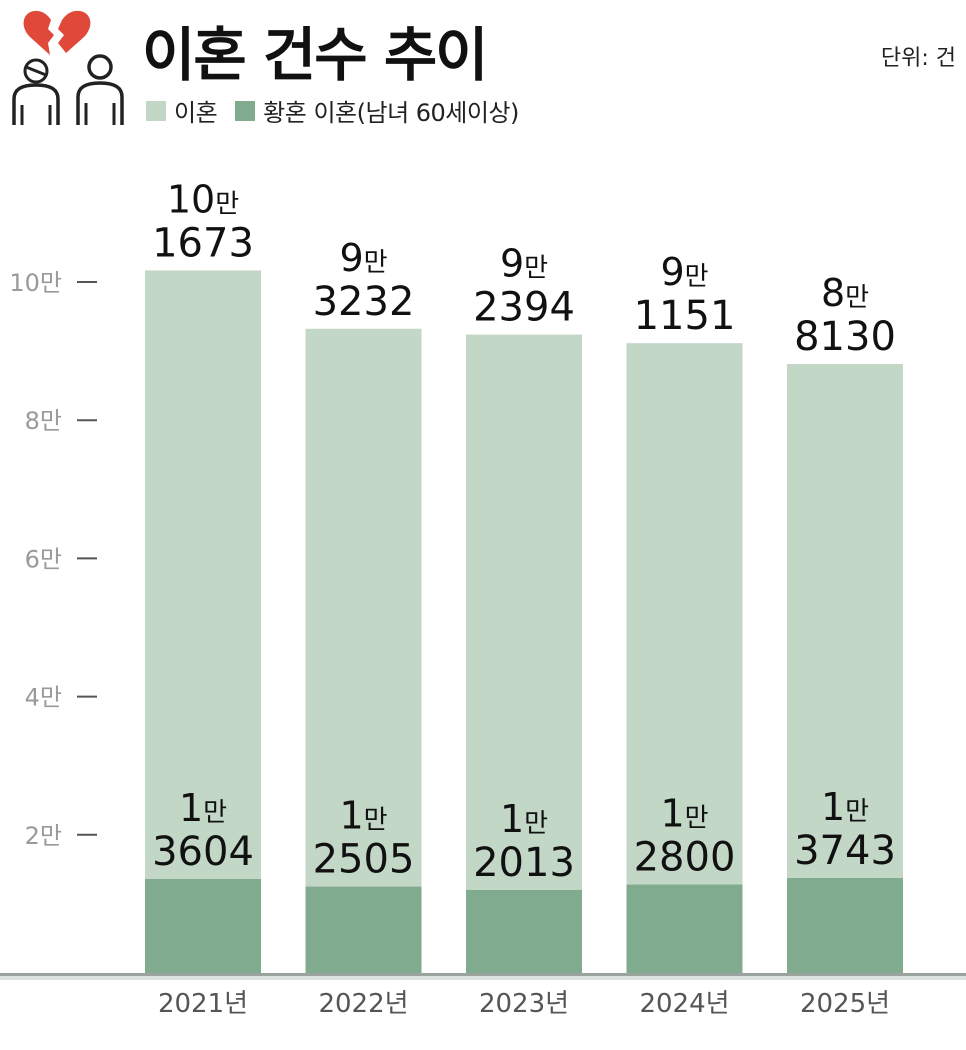  I want to click on data-label-divorce-bottom: 1673, so click(203, 243).